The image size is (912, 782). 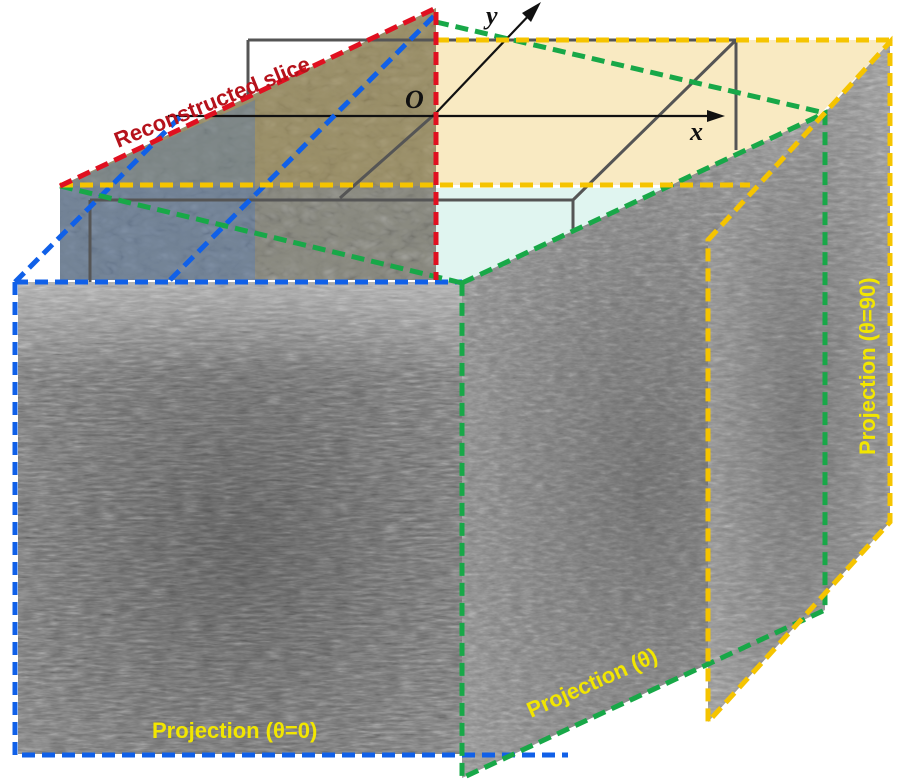 I want to click on reconstructed-slice, so click(x=248, y=144).